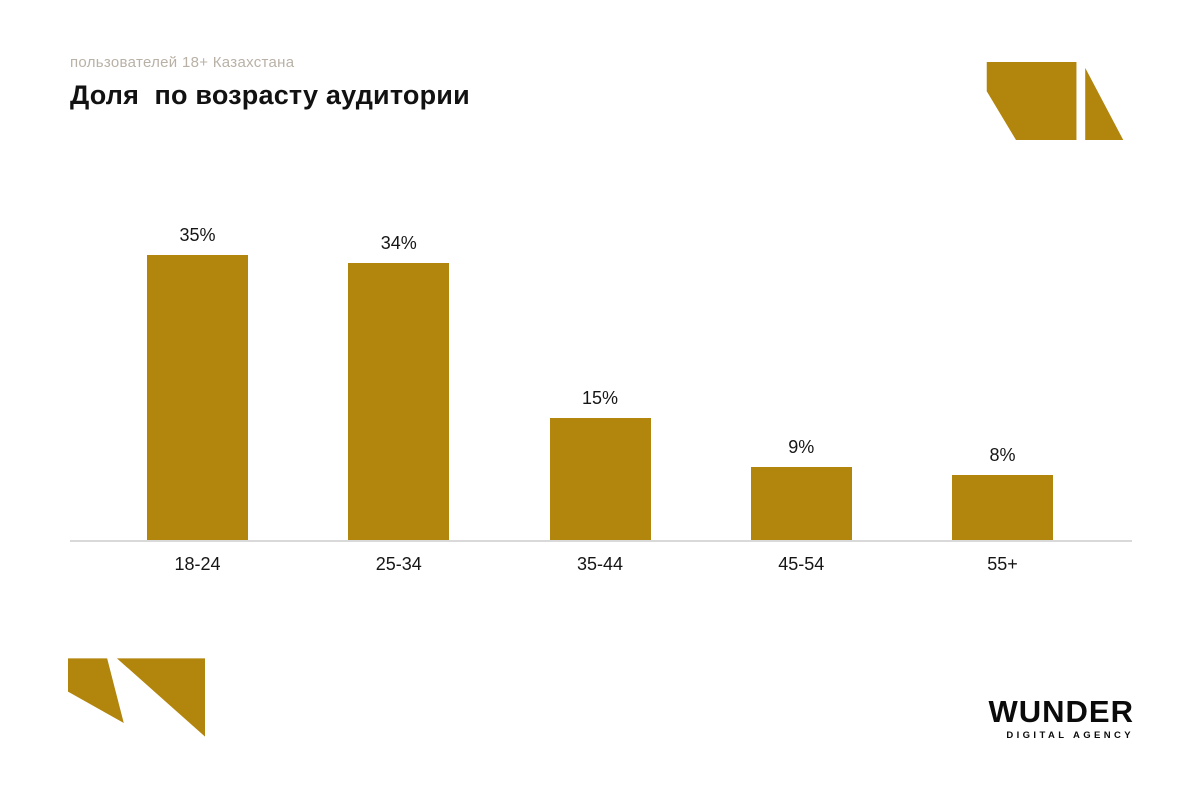  What do you see at coordinates (398, 564) in the screenshot?
I see `x-axis-category-label: 25-34` at bounding box center [398, 564].